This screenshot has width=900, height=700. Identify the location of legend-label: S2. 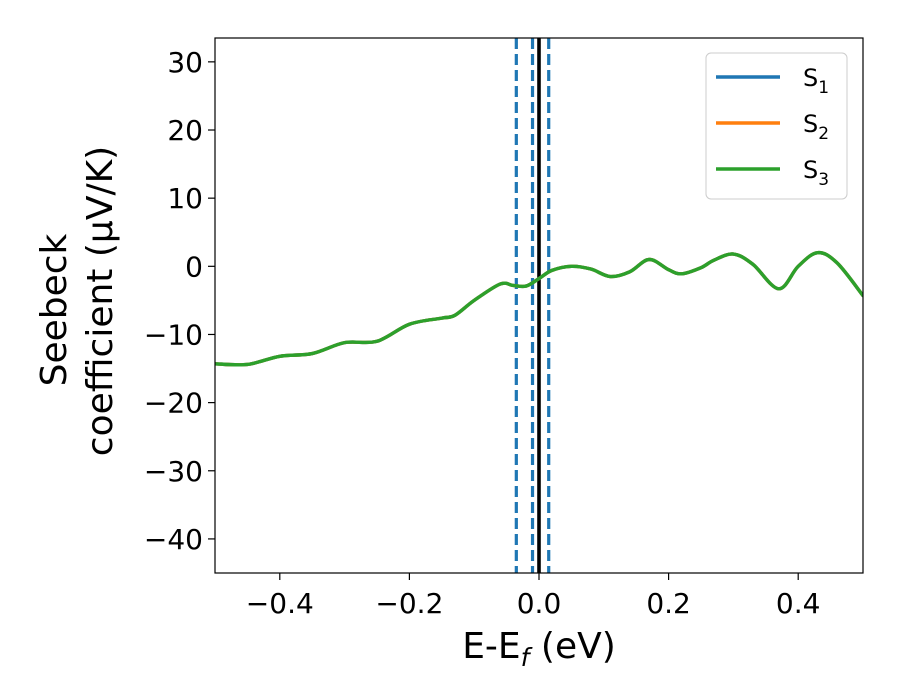
(816, 127).